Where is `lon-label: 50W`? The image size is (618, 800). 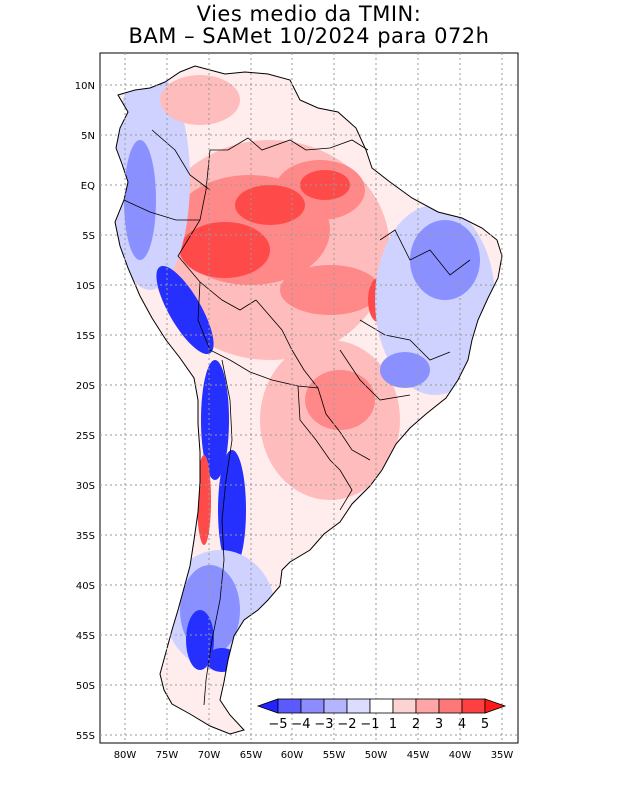
lon-label: 50W is located at coordinates (376, 755).